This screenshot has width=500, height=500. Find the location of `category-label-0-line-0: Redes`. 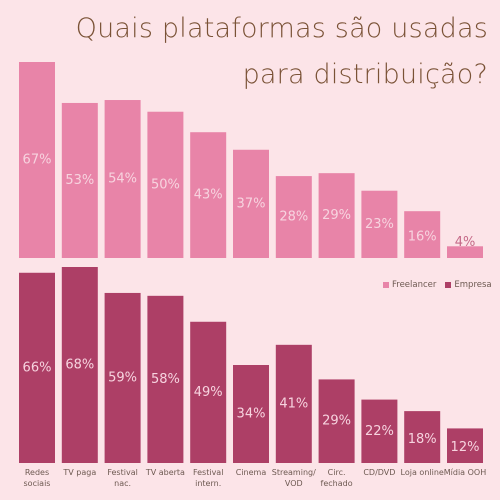

category-label-0-line-0: Redes is located at coordinates (37, 472).